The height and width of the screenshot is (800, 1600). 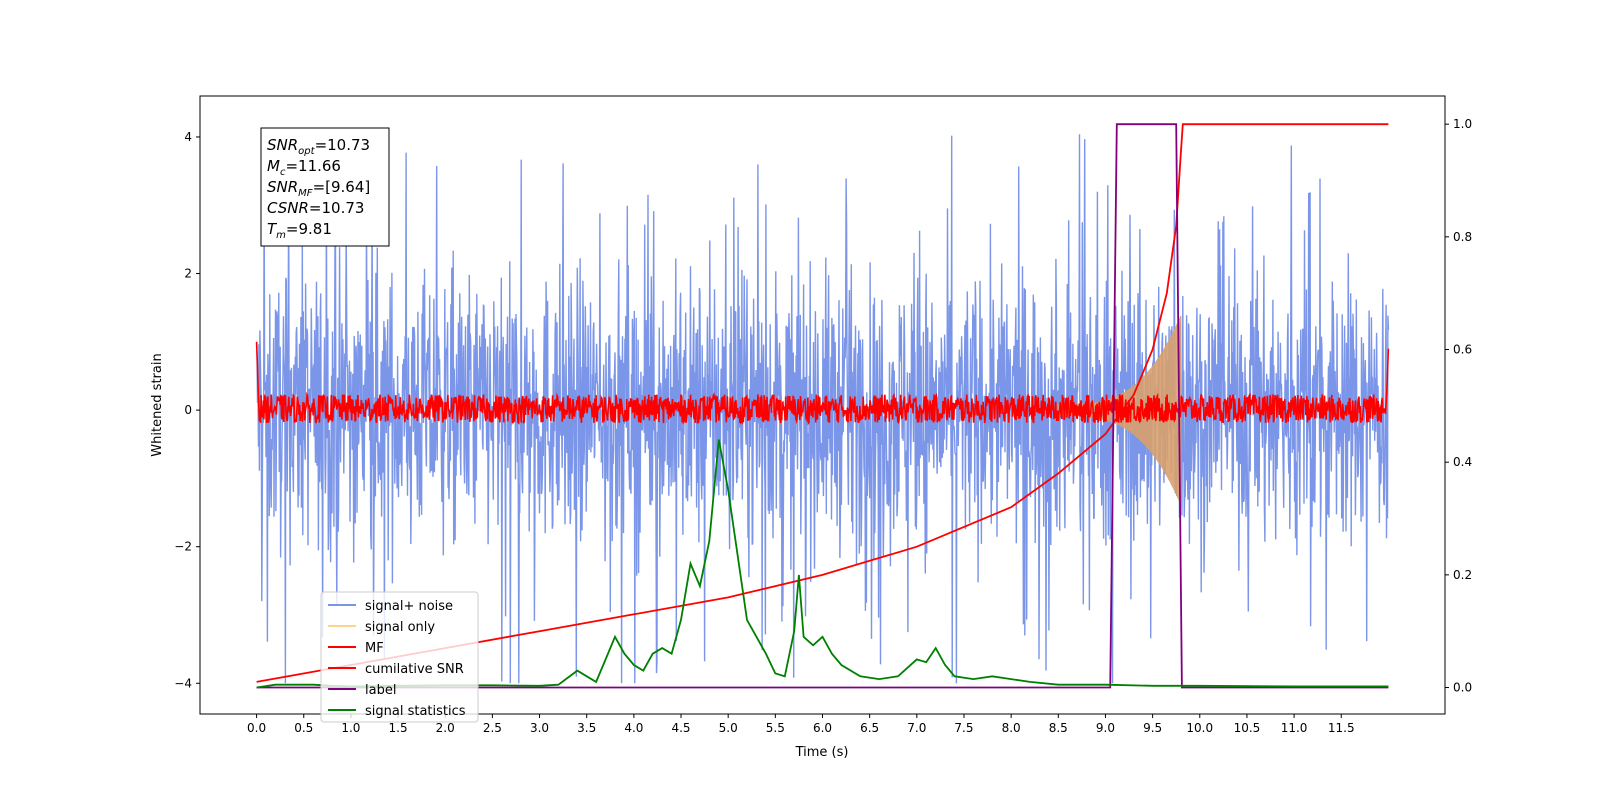 I want to click on x-tick-label: 7.0, so click(x=916, y=728).